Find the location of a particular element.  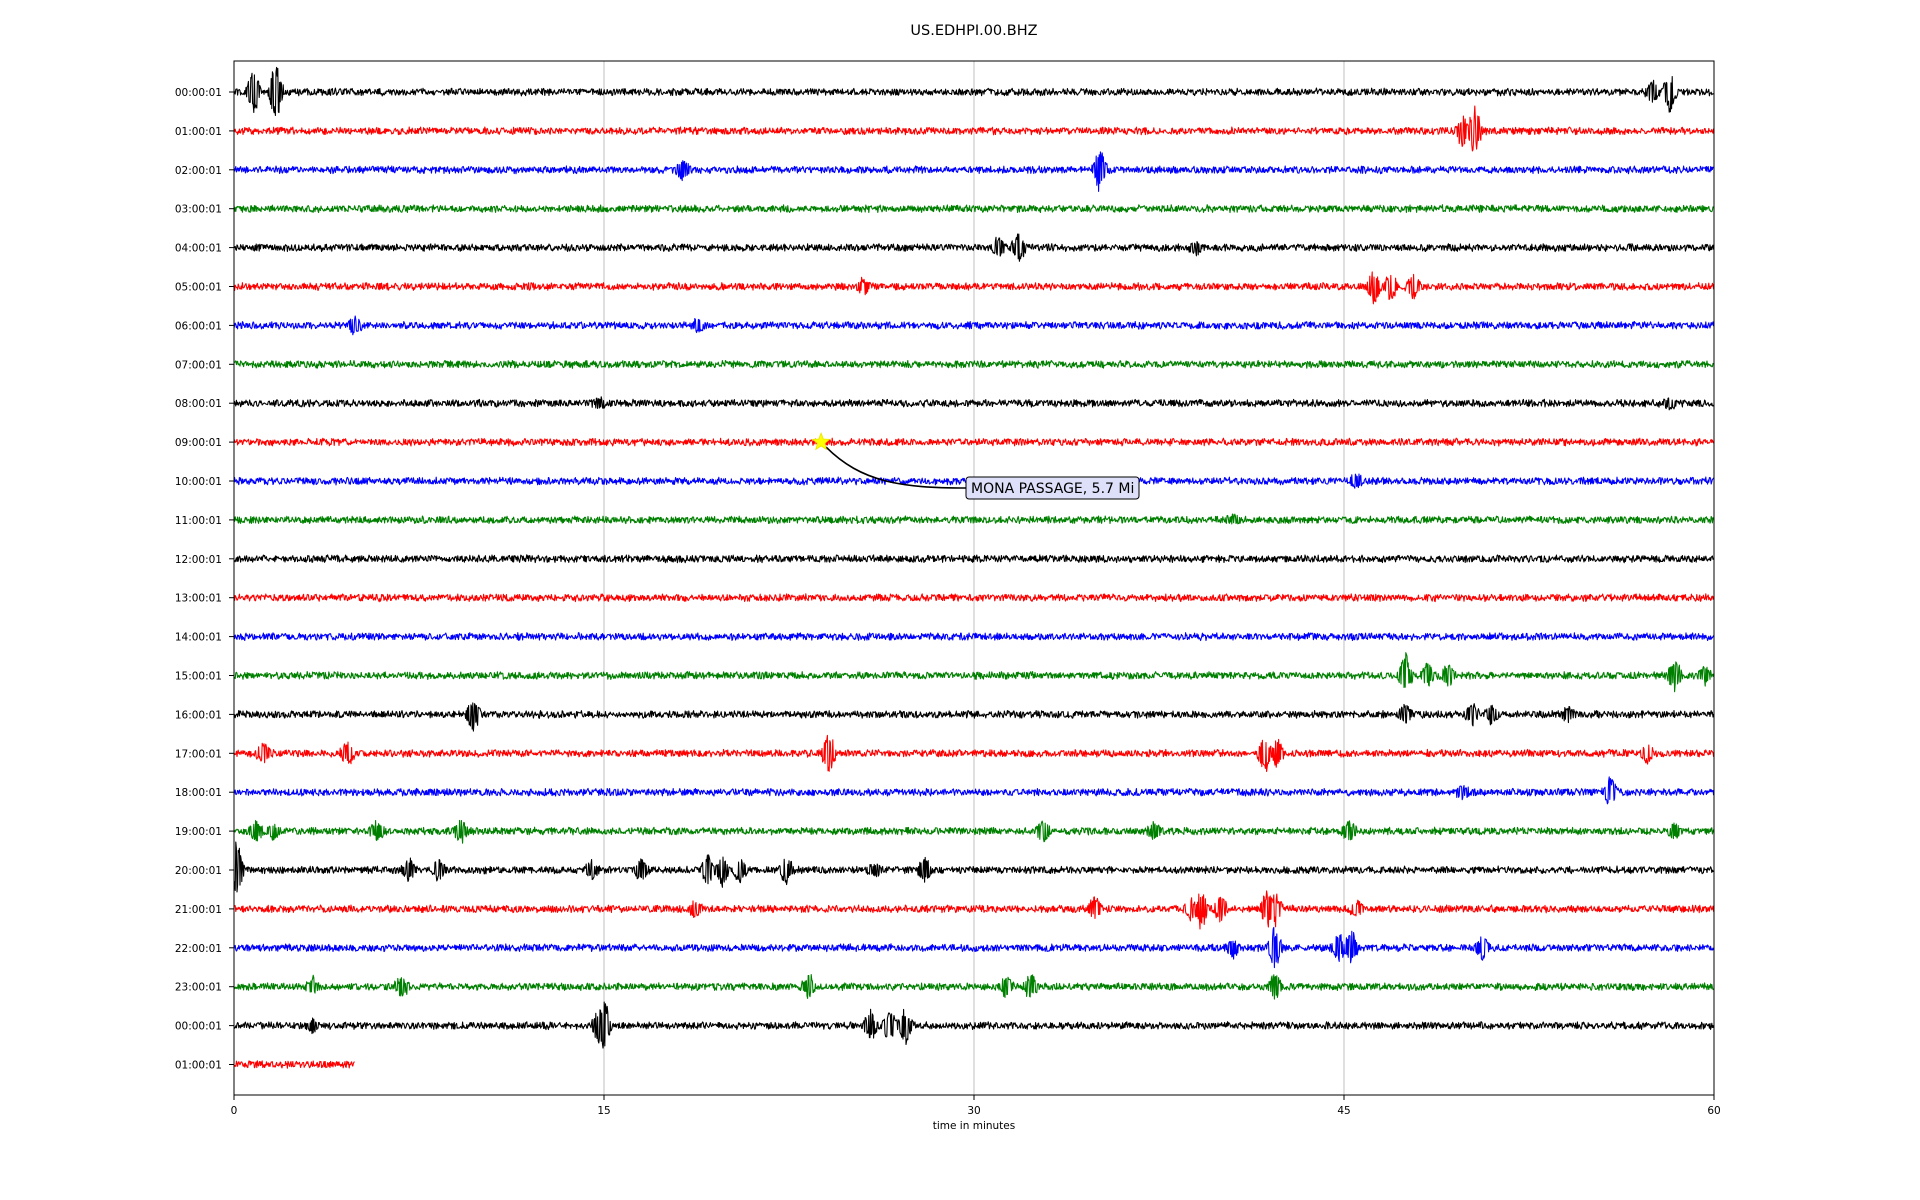

row-label-17: 17:00:01 is located at coordinates (198, 754).